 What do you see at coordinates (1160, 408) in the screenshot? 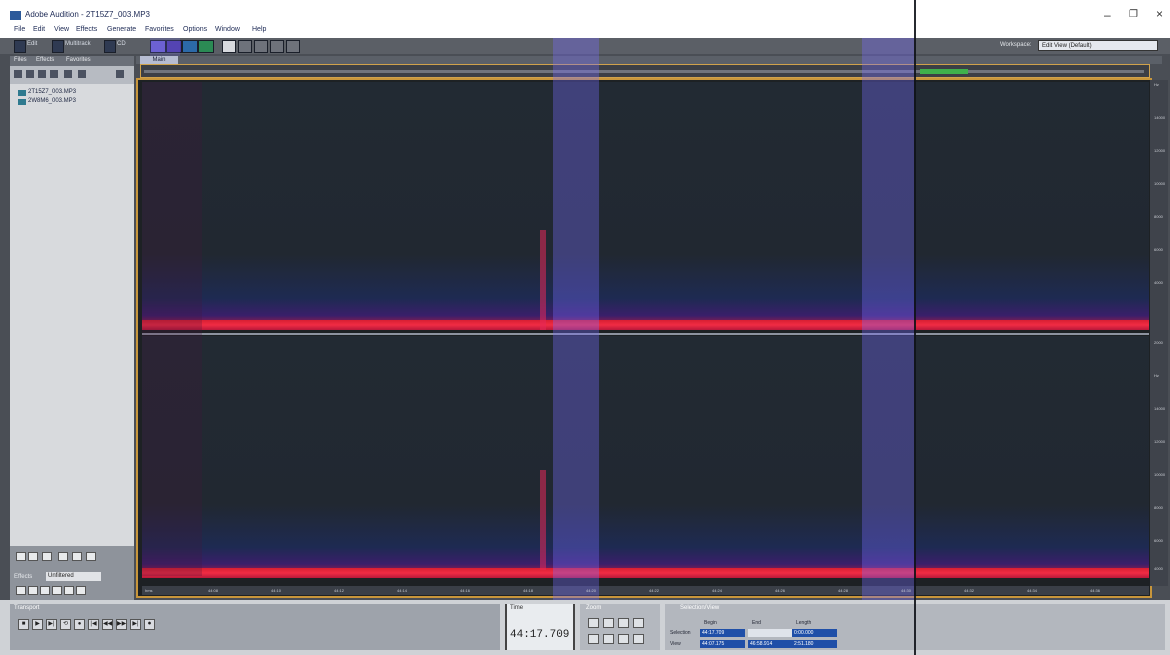
I see `freq-tick-label: 14000` at bounding box center [1160, 408].